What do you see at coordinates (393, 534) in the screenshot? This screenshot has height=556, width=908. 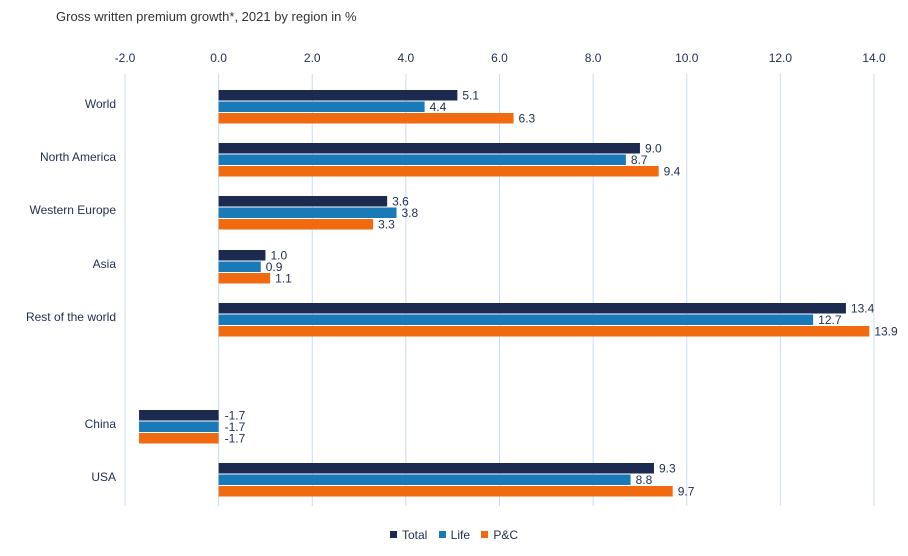 I see `legend-swatch-total` at bounding box center [393, 534].